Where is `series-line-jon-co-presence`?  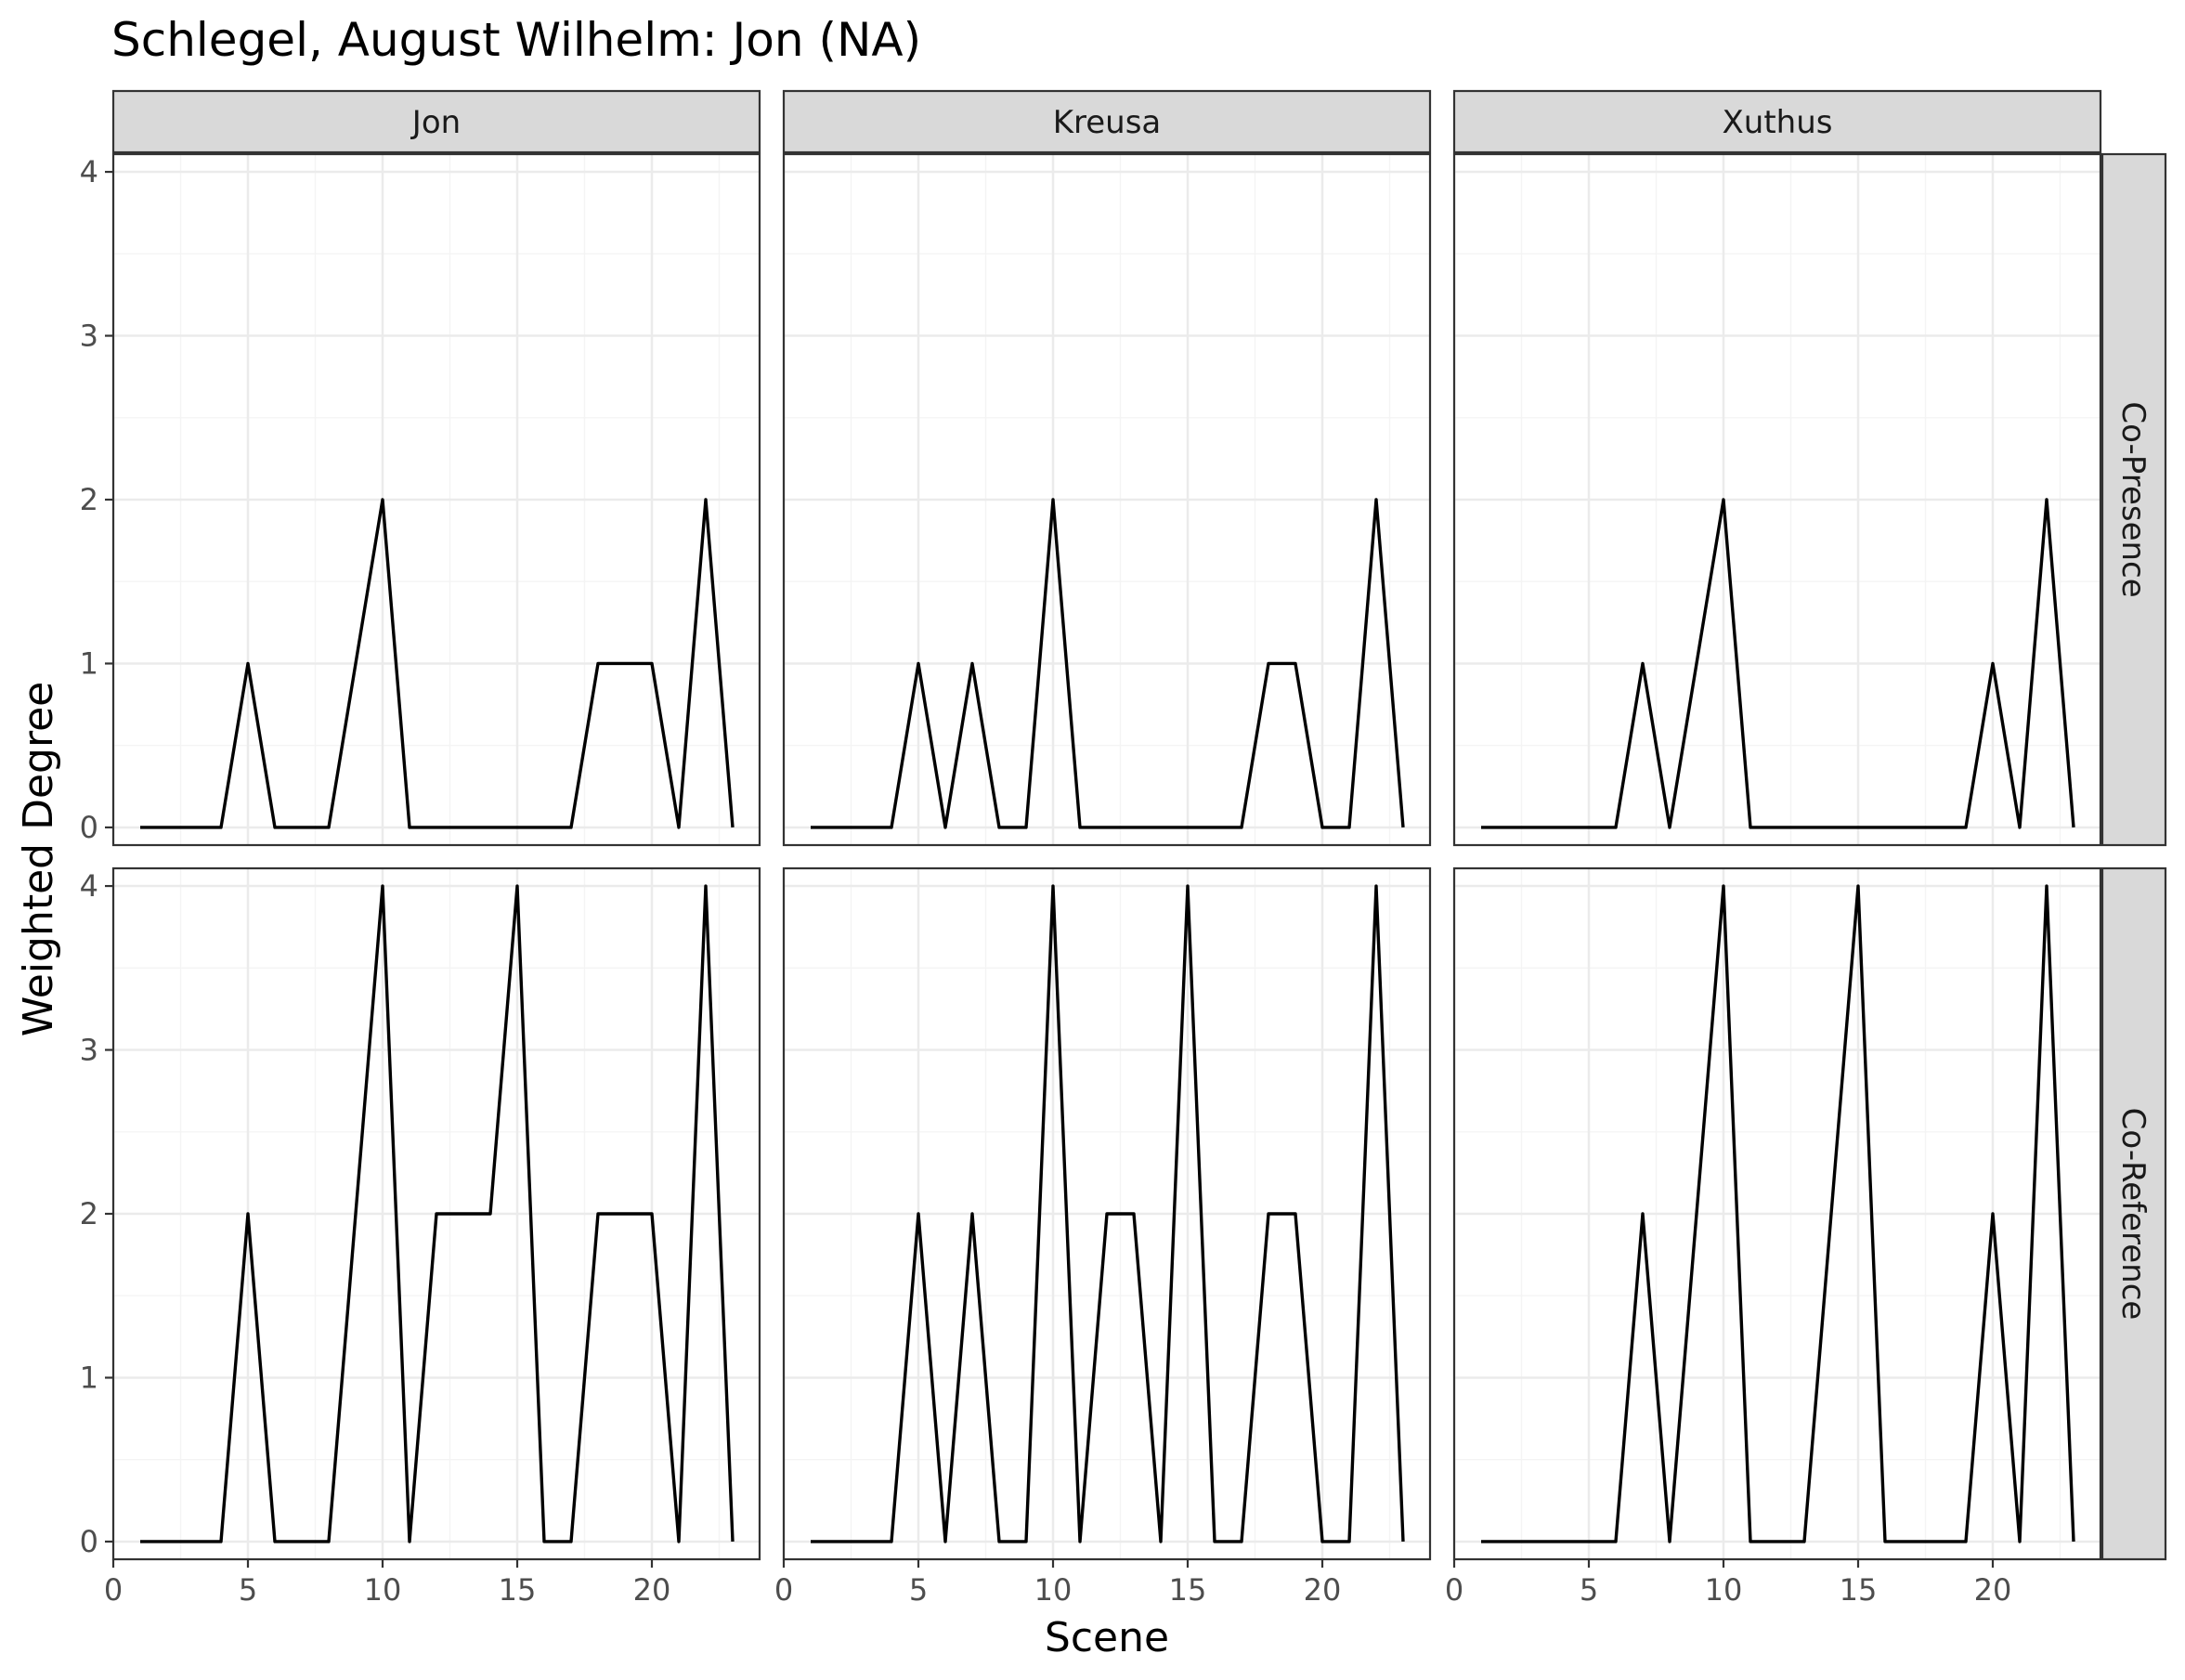
series-line-jon-co-presence is located at coordinates (437, 663).